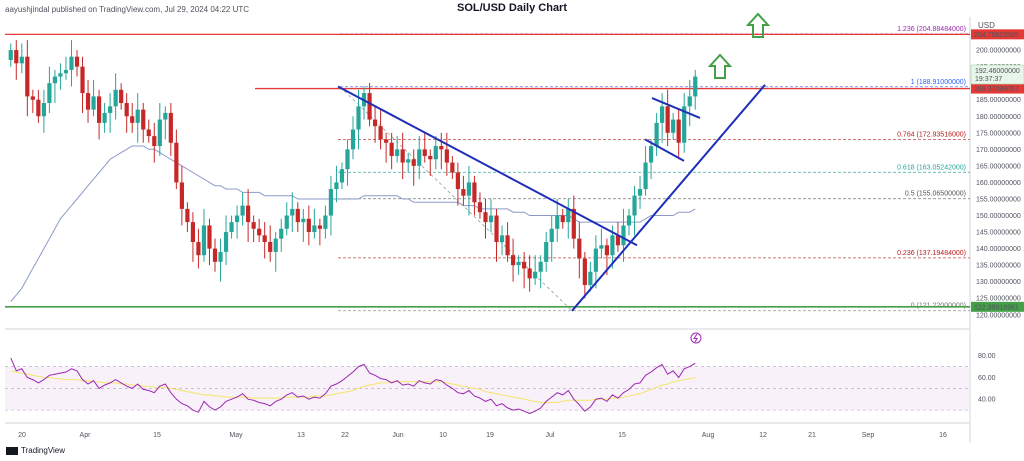 The image size is (1024, 461). What do you see at coordinates (676, 108) in the screenshot?
I see `flag-upper-line` at bounding box center [676, 108].